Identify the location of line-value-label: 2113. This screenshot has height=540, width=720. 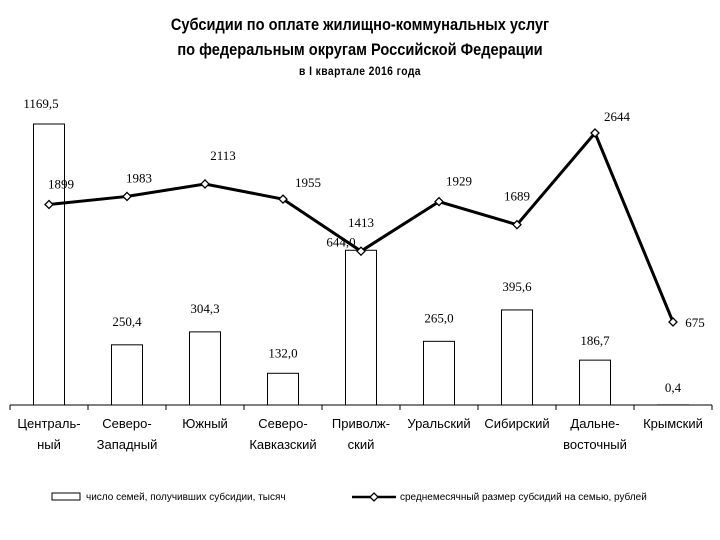
(223, 155).